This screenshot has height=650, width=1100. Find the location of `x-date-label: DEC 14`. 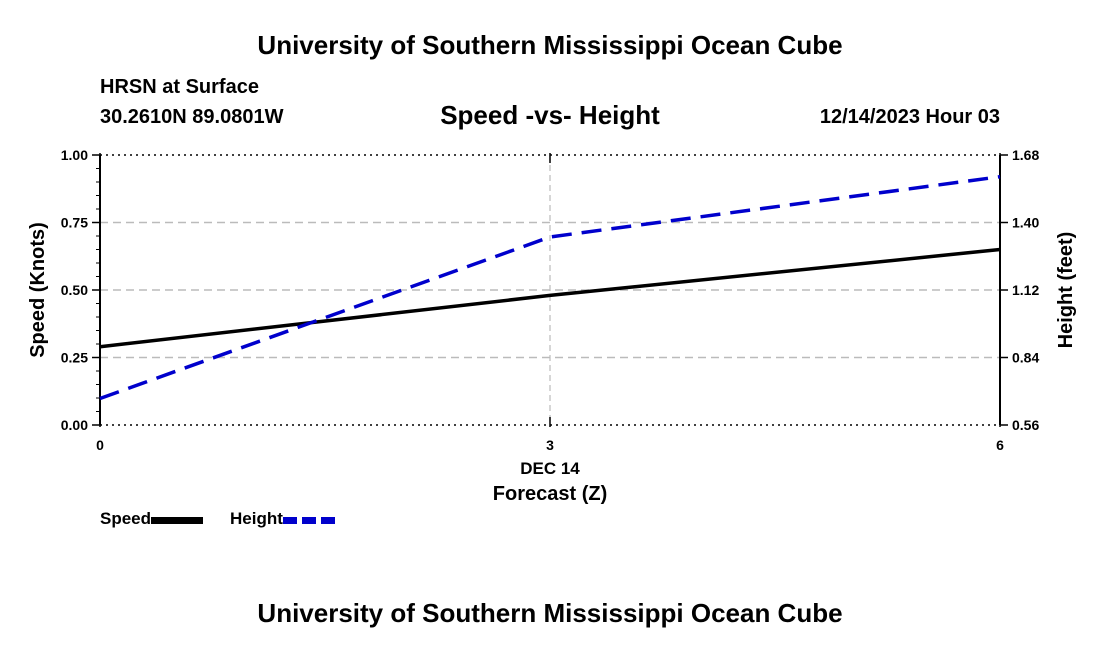

x-date-label: DEC 14 is located at coordinates (550, 468).